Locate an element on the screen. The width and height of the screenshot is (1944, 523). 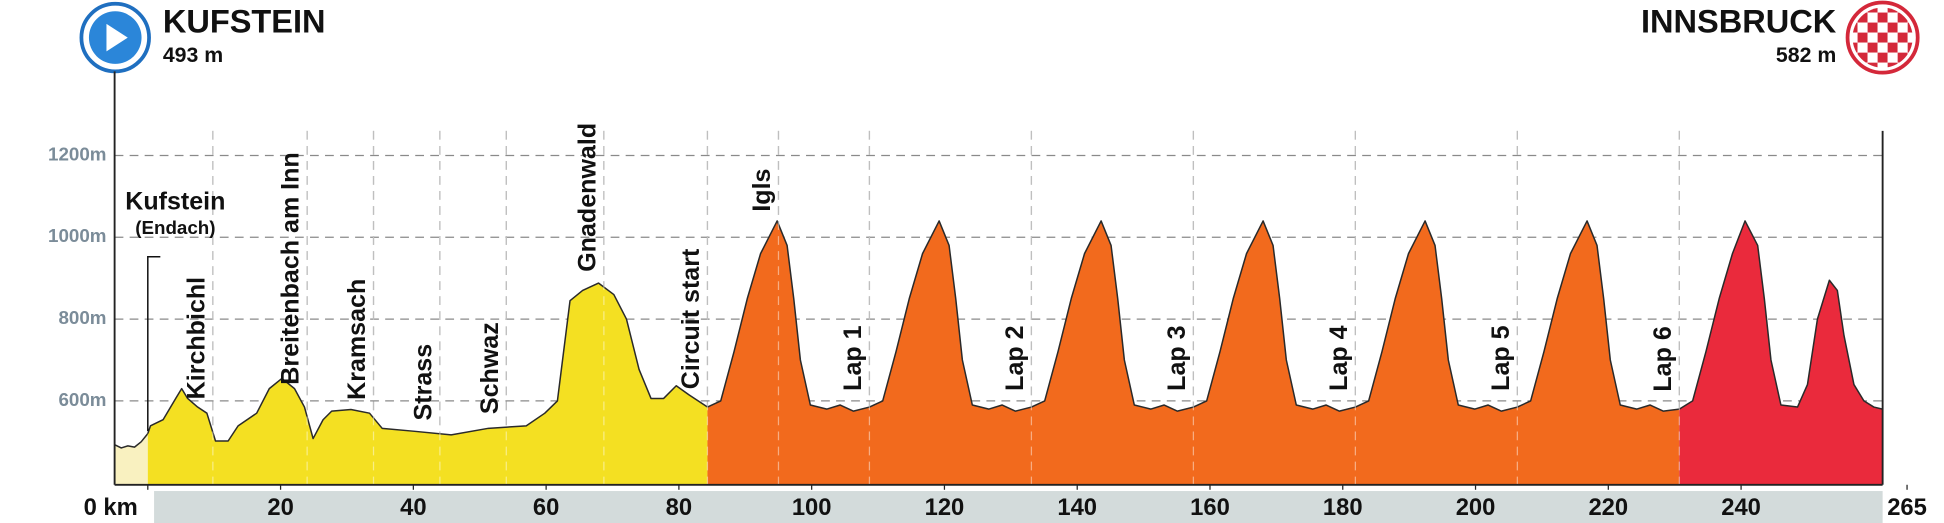
x-tick-label: 60 is located at coordinates (546, 507).